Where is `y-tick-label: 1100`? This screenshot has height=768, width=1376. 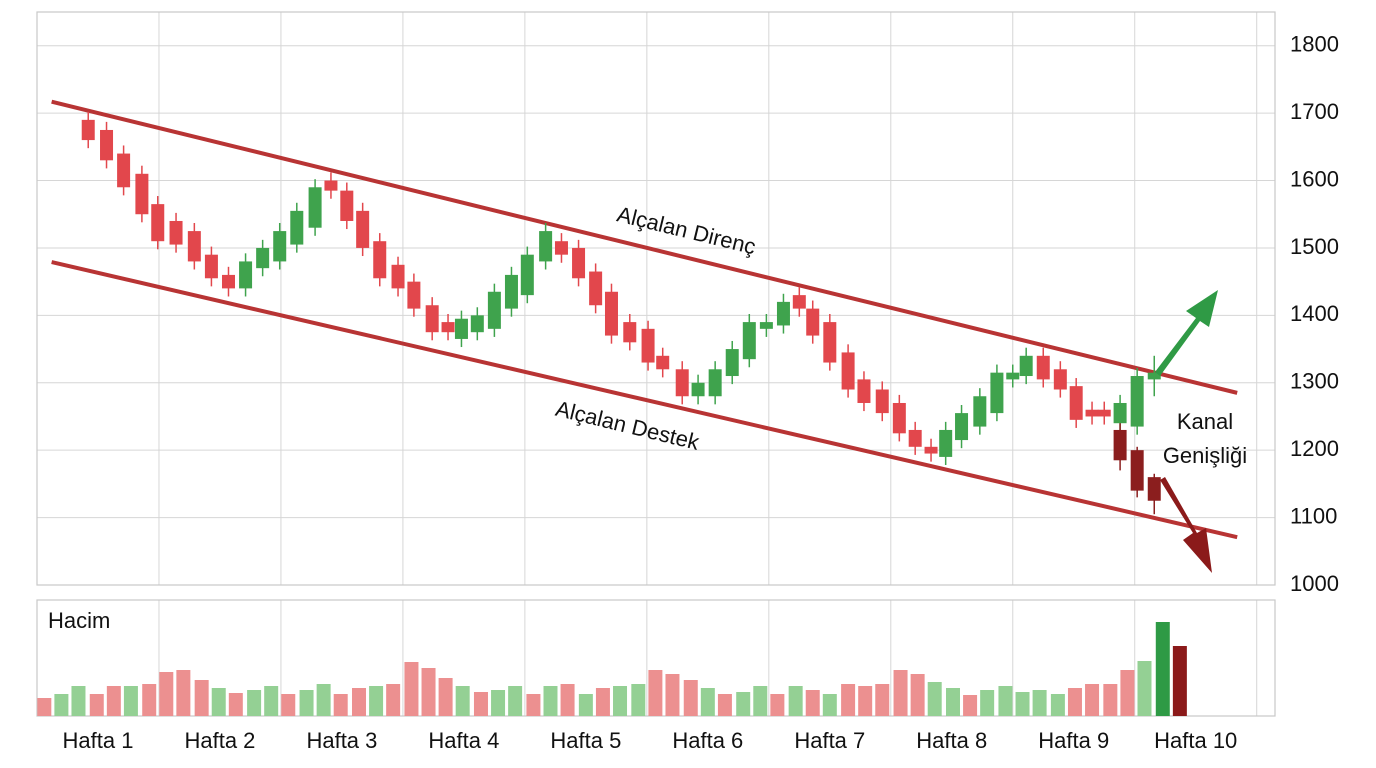
y-tick-label: 1100 is located at coordinates (1313, 515).